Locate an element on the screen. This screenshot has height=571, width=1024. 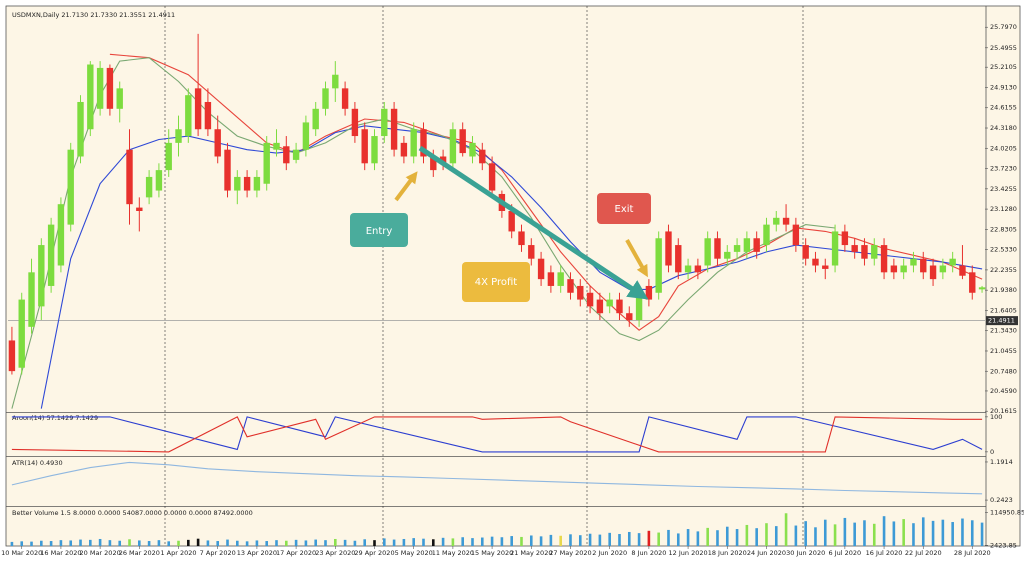
y-tick-label: 21.6405 is located at coordinates (1003, 310).